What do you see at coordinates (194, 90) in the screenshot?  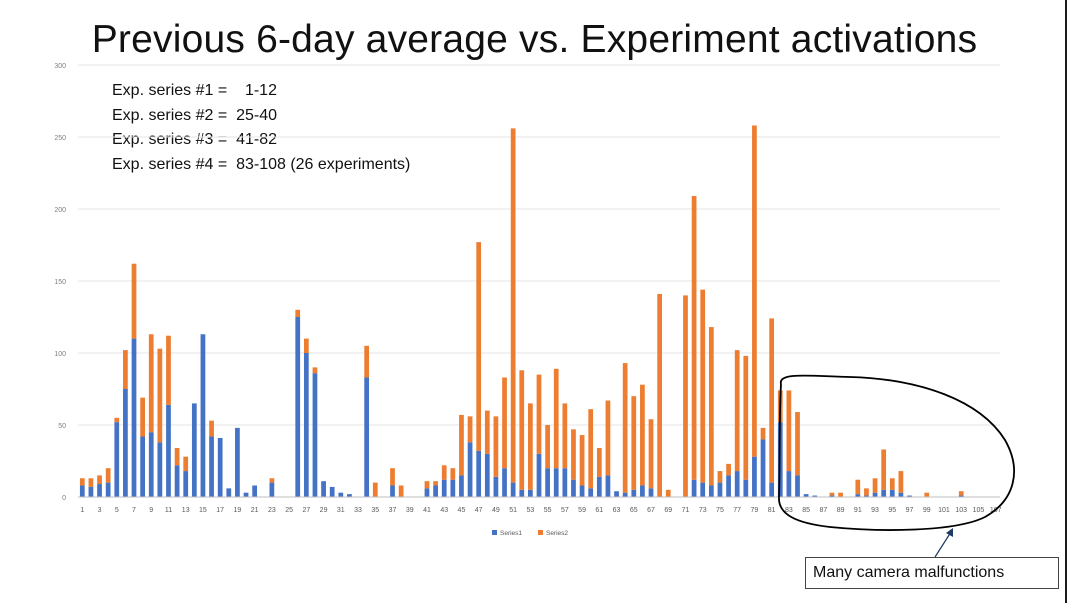 I see `note-line-1: Exp. series #1 = 1-12` at bounding box center [194, 90].